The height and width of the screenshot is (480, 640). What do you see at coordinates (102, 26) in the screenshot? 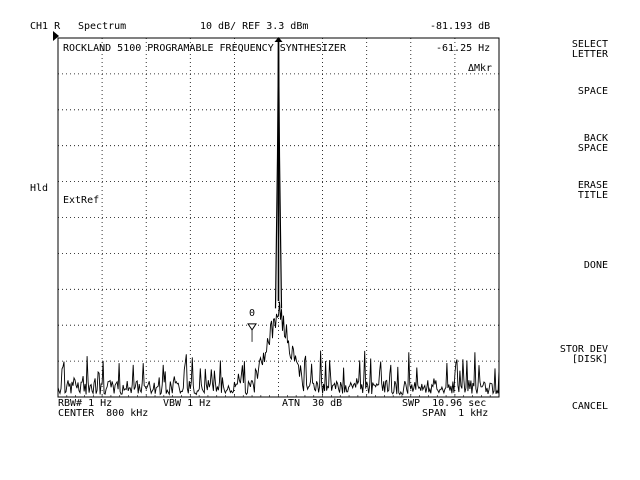
I see `mode-label: Spectrum` at bounding box center [102, 26].